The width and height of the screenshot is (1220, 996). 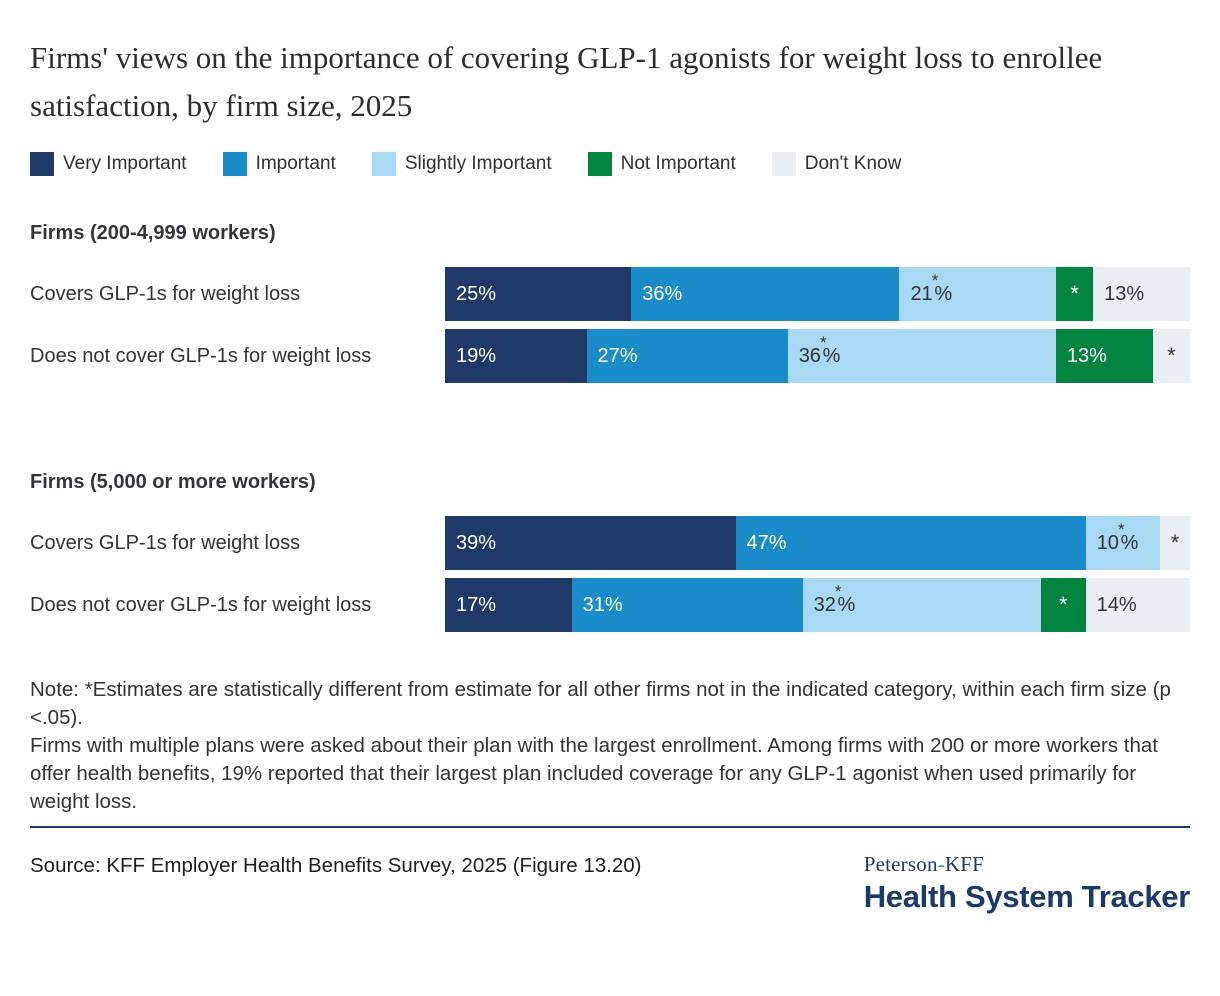 I want to click on bar-segment-slightly-important: 36*%, so click(x=921, y=356).